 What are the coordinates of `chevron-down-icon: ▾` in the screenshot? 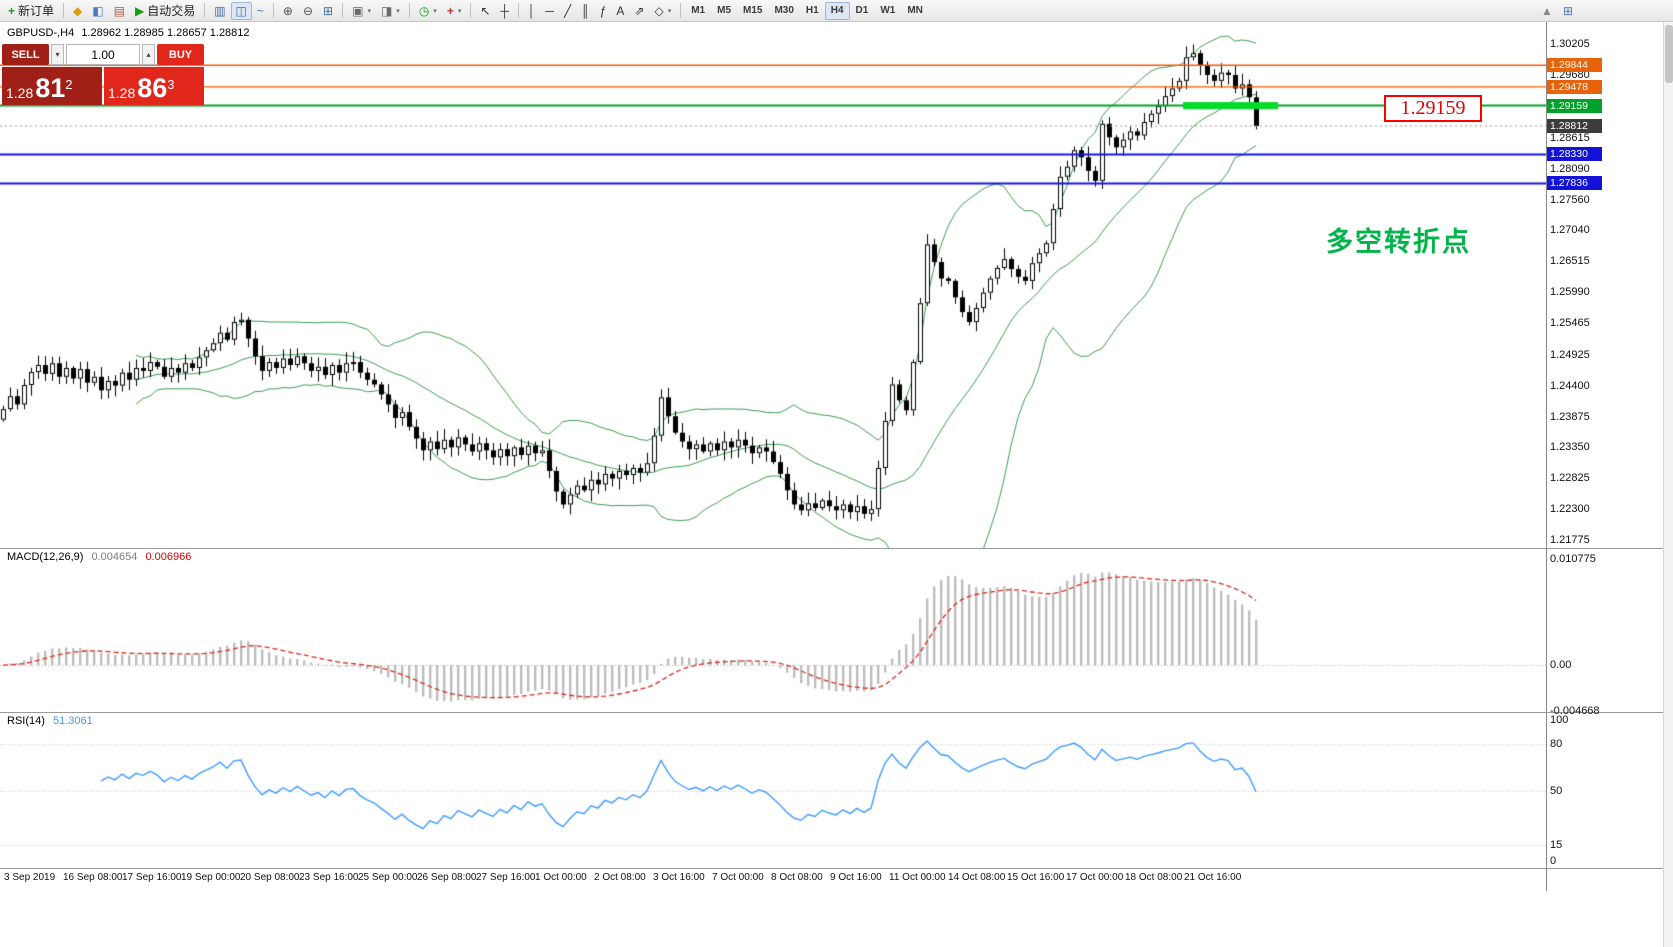 It's located at (435, 11).